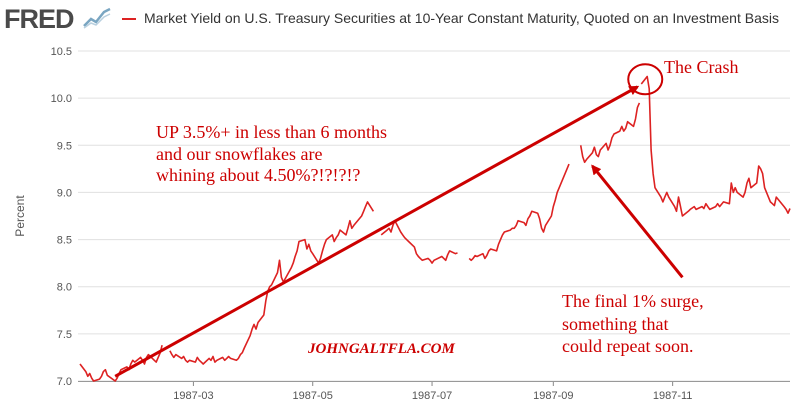 The height and width of the screenshot is (415, 800). I want to click on final-surge-arrow, so click(637, 221).